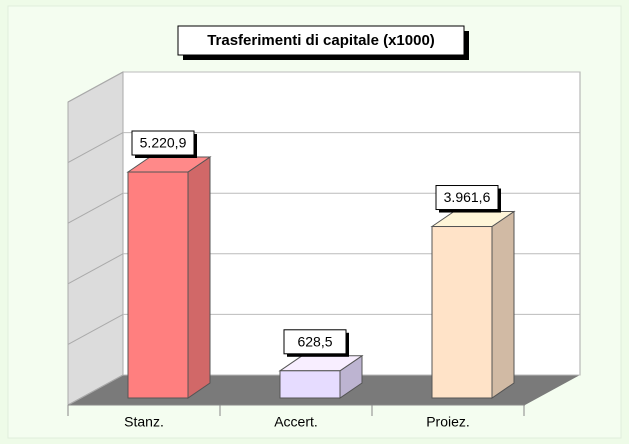  Describe the element at coordinates (144, 422) in the screenshot. I see `x-tick-label: Stanz.` at that location.